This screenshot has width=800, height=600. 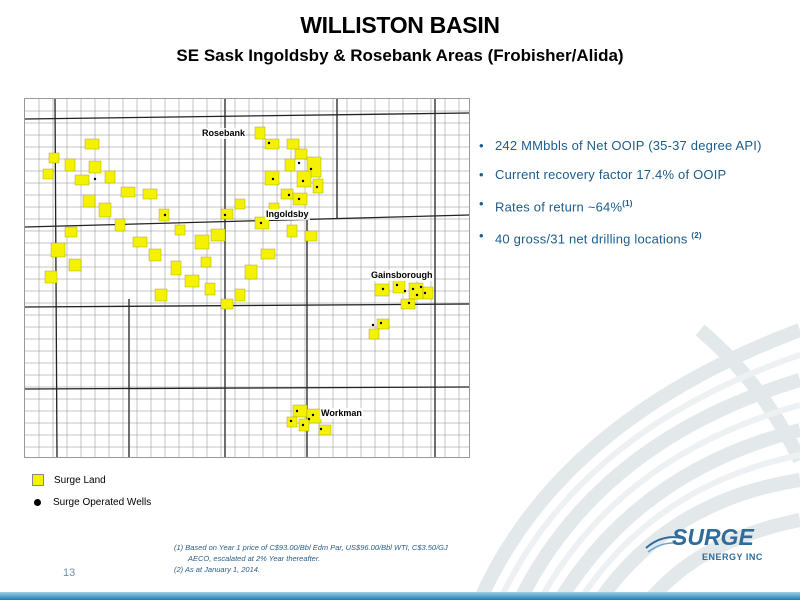 What do you see at coordinates (91, 502) in the screenshot?
I see `legend-item-operated-wells: Surge Operated Wells` at bounding box center [91, 502].